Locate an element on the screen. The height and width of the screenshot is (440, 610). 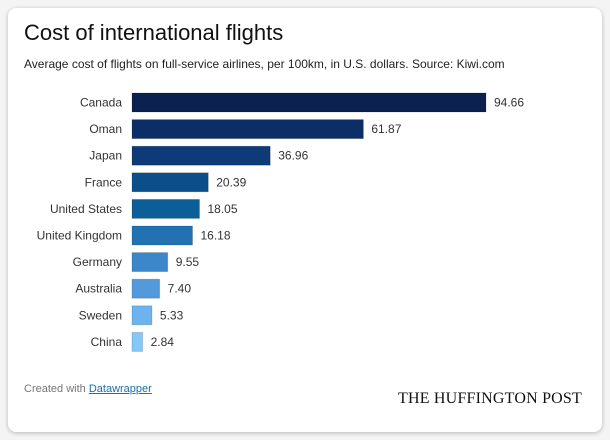
bar-sweden is located at coordinates (142, 315).